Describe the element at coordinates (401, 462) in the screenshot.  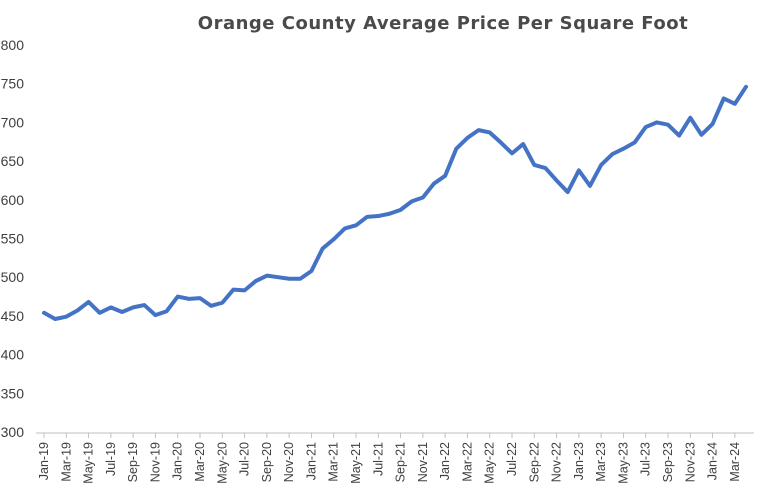
I see `x-tick-label: Sep-21` at that location.